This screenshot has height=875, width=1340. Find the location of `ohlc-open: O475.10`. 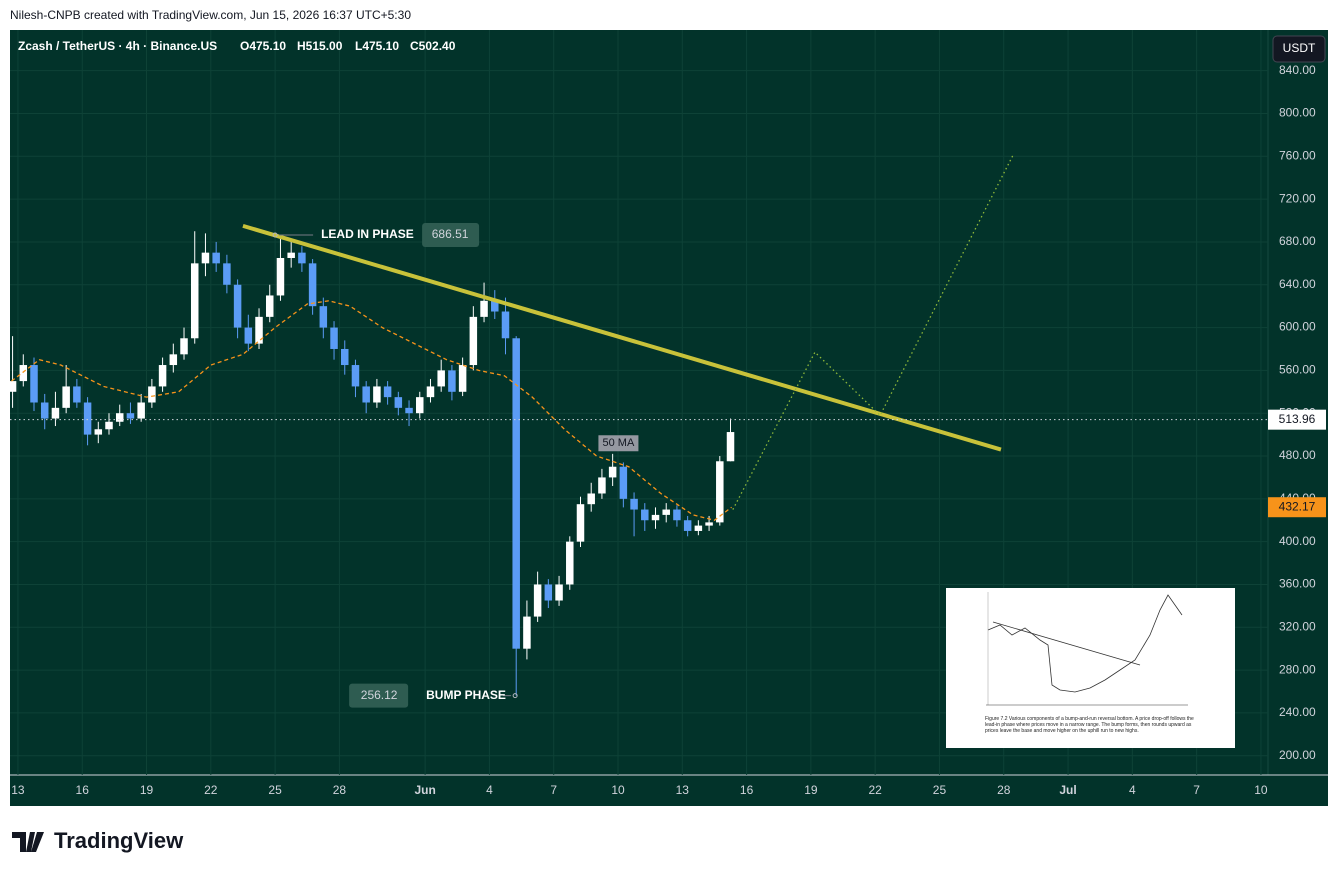

ohlc-open: O475.10 is located at coordinates (263, 46).